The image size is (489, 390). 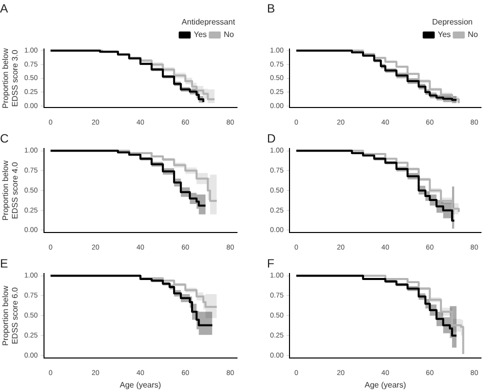 I want to click on y-axis-title: Proportion below EDSS score 3.0, so click(x=10, y=78).